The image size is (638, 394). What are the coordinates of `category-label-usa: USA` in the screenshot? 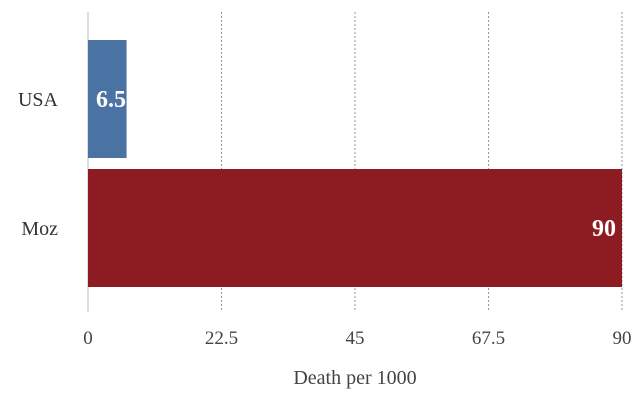 It's located at (38, 100).